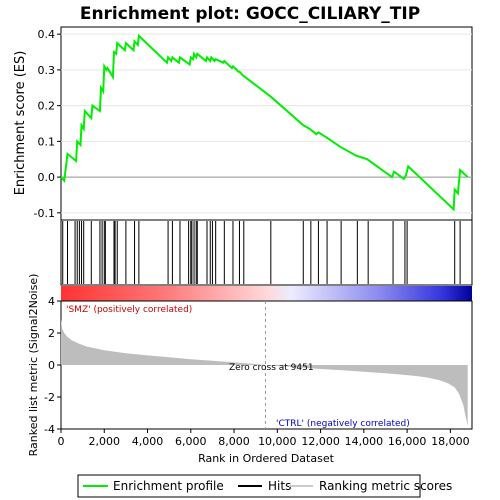 This screenshot has width=500, height=500. I want to click on es-y-tick-label: 0.3, so click(47, 70).